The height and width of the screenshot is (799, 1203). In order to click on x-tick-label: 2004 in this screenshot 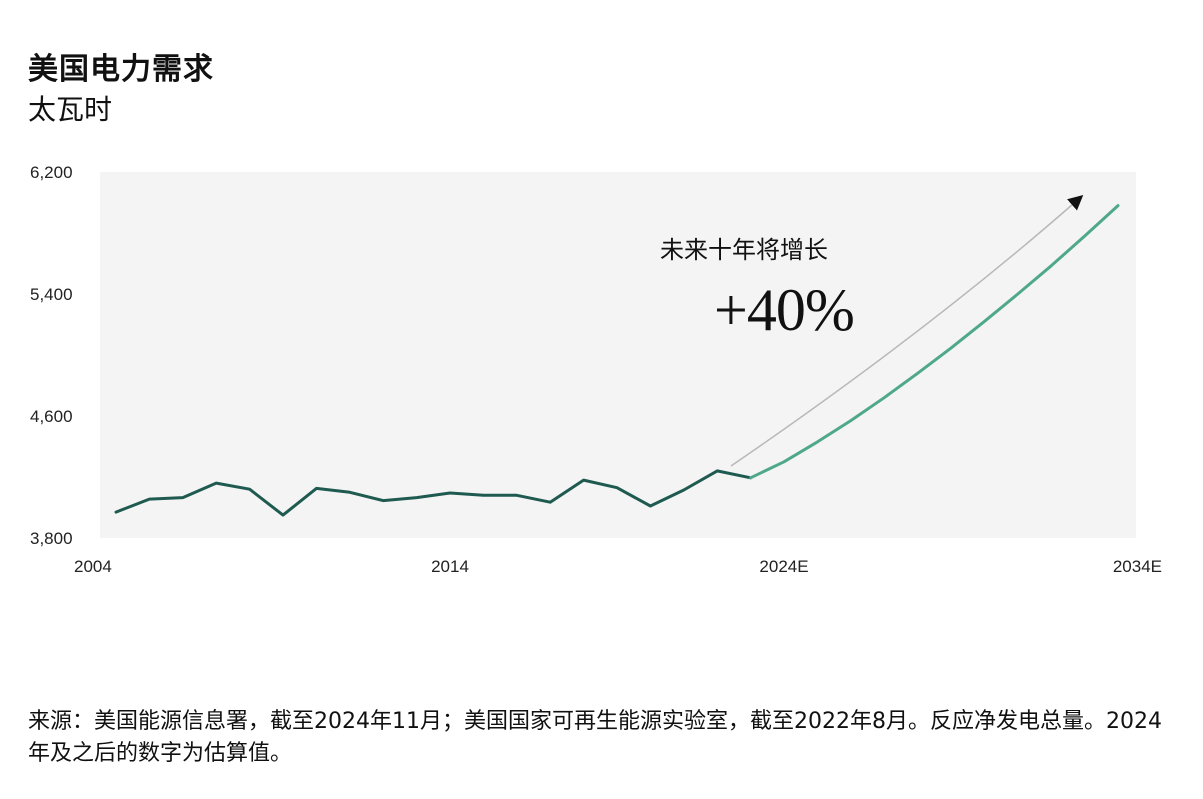, I will do `click(93, 566)`.